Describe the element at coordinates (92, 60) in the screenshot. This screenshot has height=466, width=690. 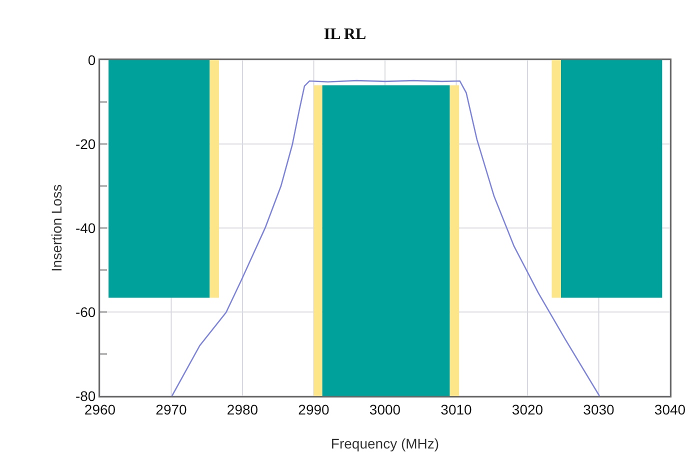
I see `y-tick-label: 0` at that location.